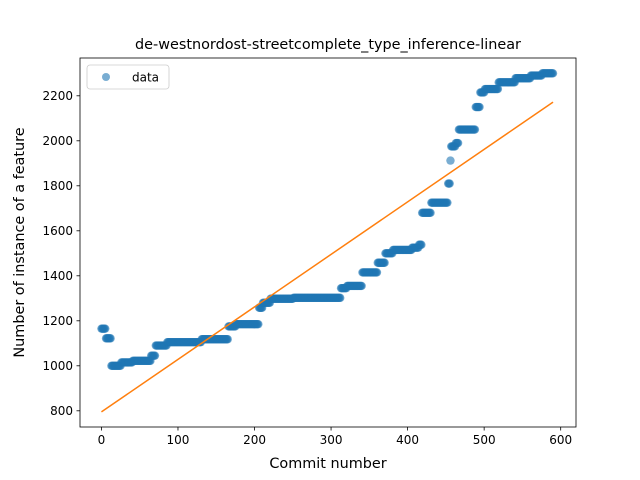 Image resolution: width=640 pixels, height=480 pixels. I want to click on y-axis-label: Number of instance of a feature, so click(20, 242).